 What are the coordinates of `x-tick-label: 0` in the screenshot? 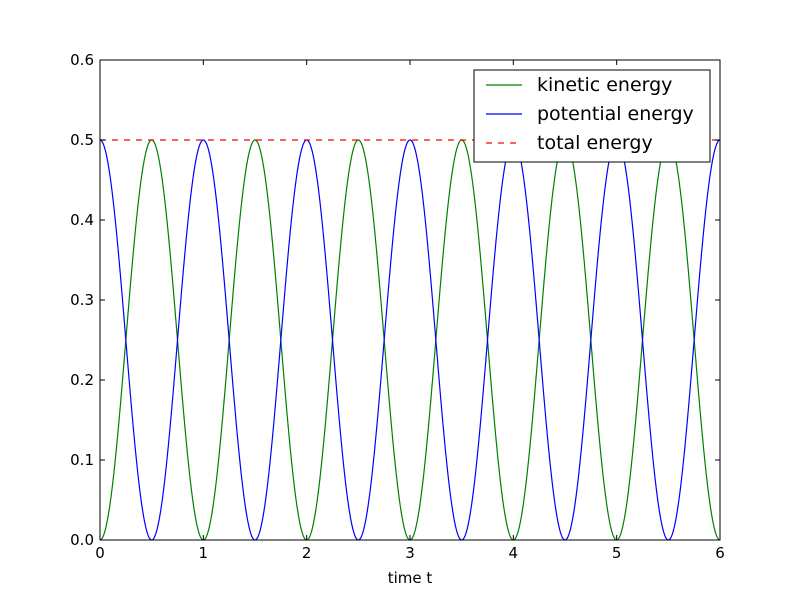 It's located at (100, 553).